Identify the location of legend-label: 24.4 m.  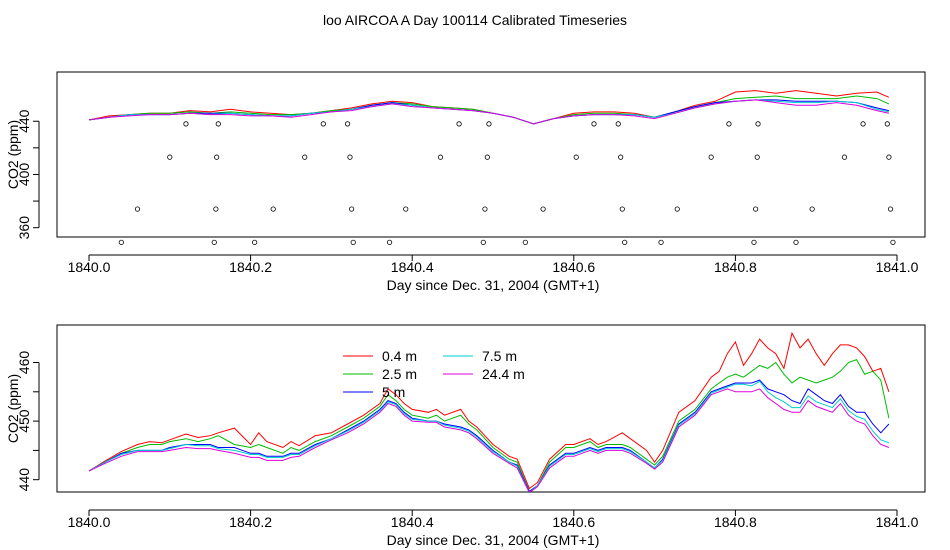
(503, 374).